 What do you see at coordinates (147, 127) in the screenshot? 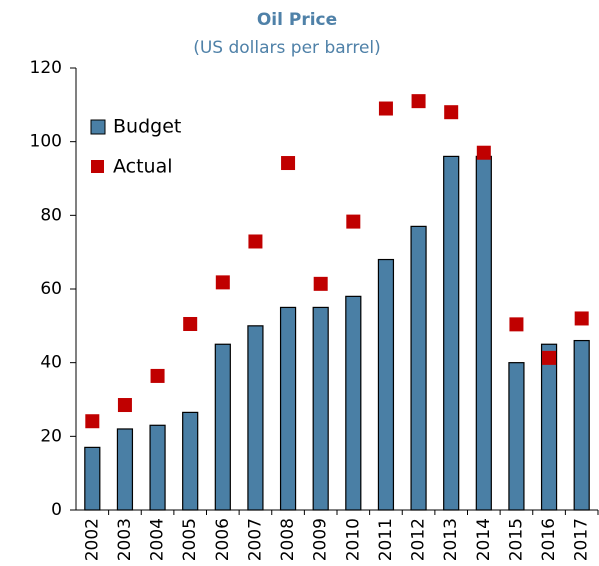
I see `legend-label: Budget` at bounding box center [147, 127].